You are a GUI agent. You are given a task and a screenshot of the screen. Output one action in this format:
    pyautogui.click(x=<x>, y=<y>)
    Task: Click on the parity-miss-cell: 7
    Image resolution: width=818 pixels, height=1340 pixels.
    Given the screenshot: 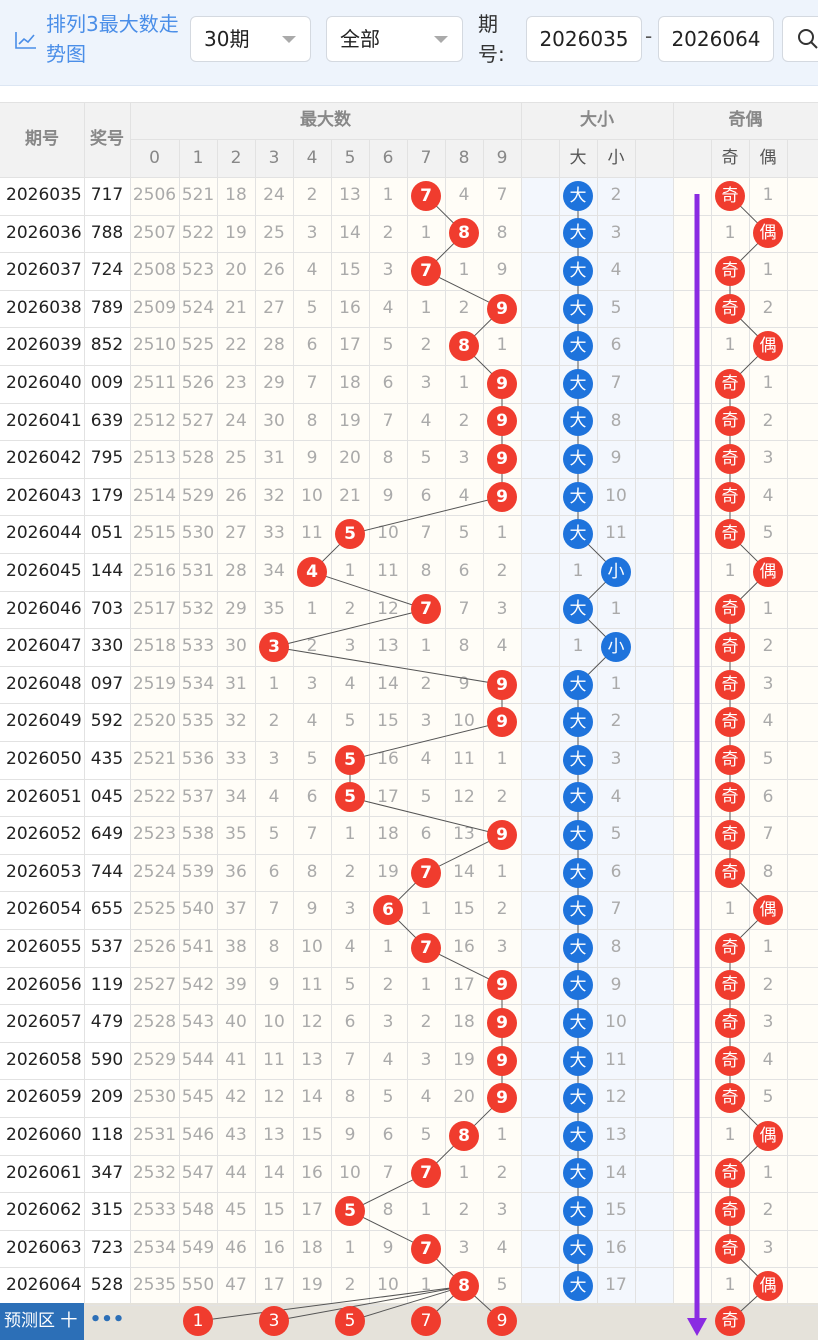 What is the action you would take?
    pyautogui.click(x=768, y=834)
    